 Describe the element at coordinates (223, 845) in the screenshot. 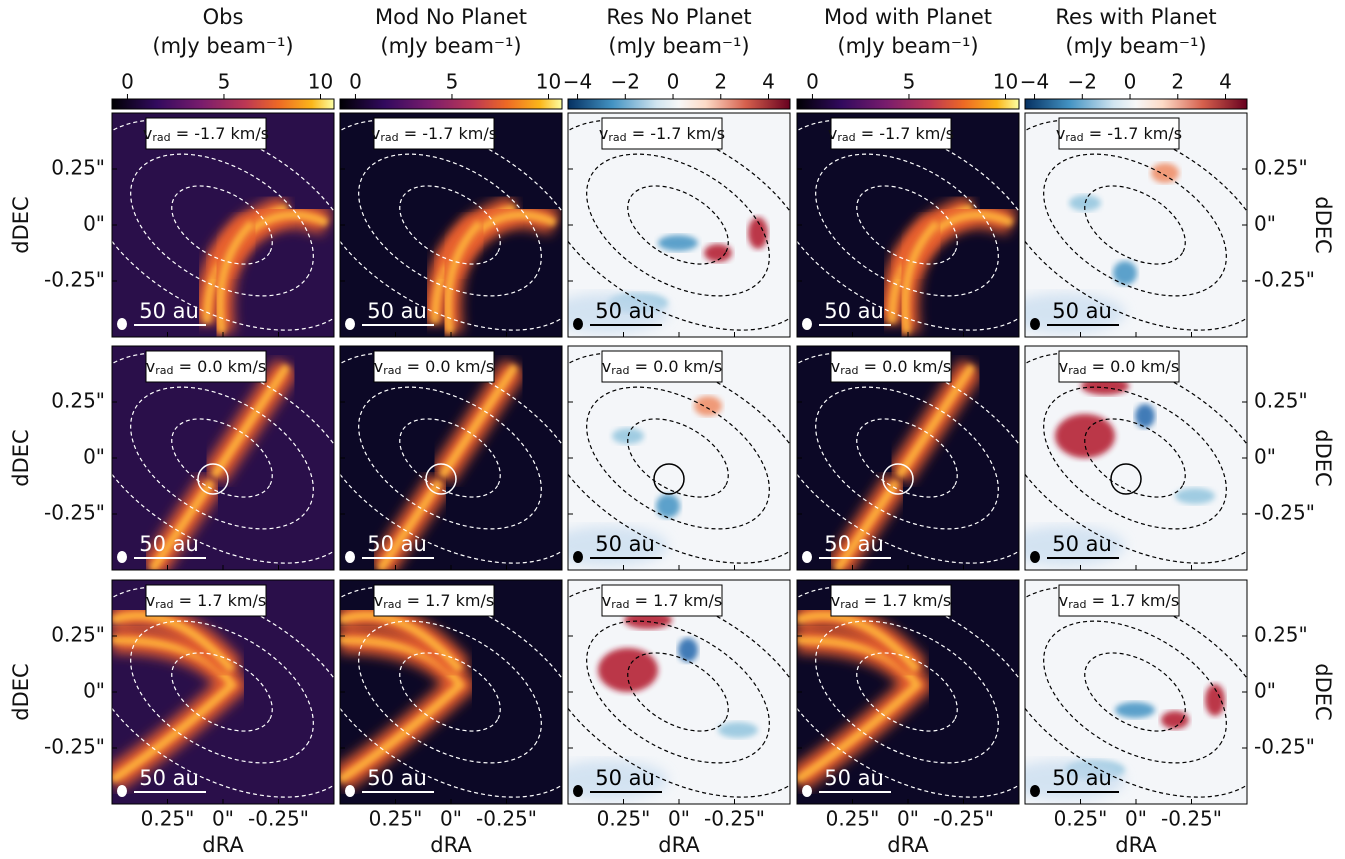

I see `x-axis-label: dRA` at that location.